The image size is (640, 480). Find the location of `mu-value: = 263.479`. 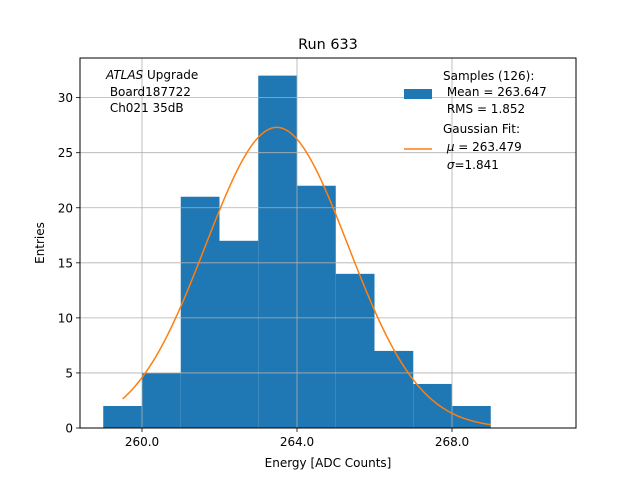

mu-value: = 263.479 is located at coordinates (487, 147).